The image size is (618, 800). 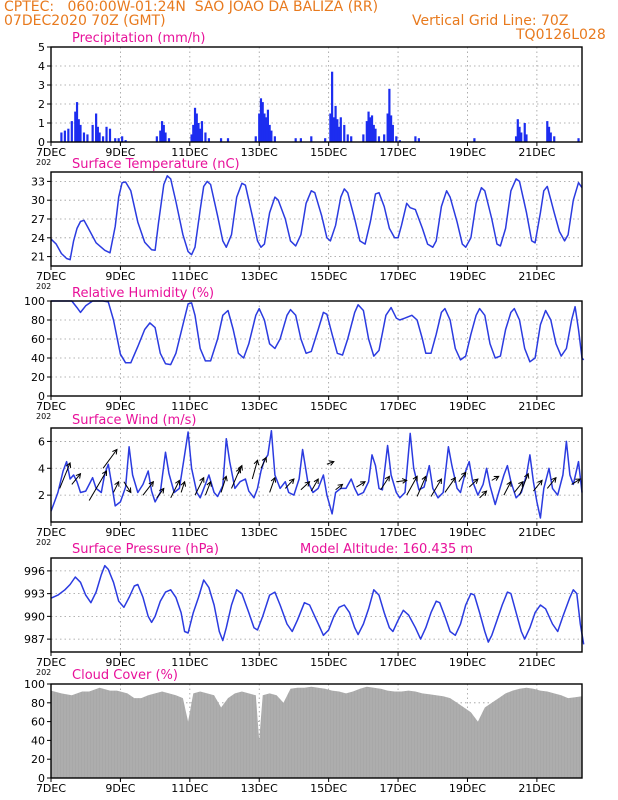 I want to click on cloud-xtick-label: 9DEC, so click(x=120, y=788).